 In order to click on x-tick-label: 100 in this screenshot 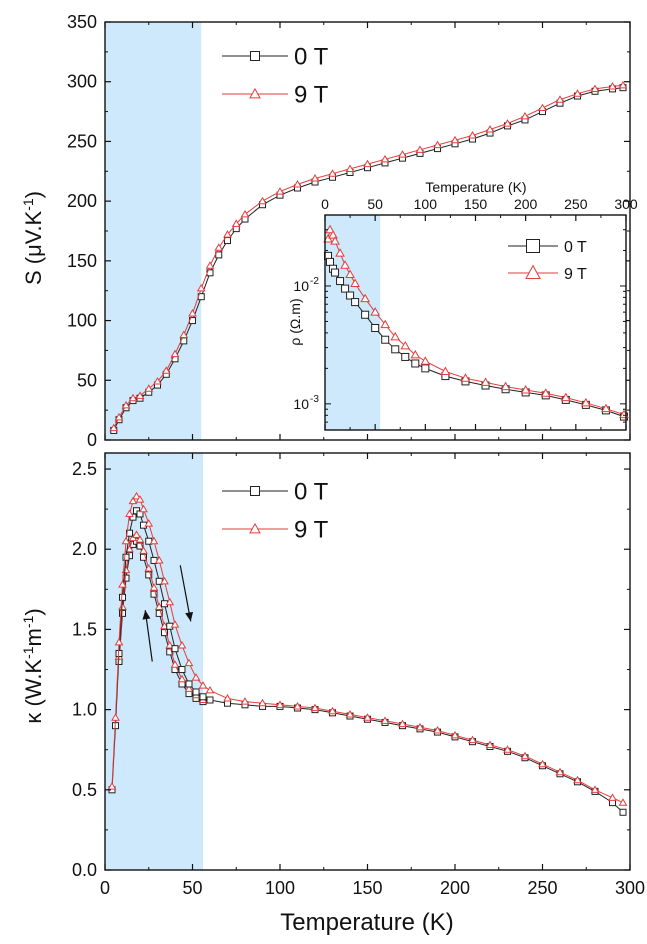, I will do `click(280, 888)`.